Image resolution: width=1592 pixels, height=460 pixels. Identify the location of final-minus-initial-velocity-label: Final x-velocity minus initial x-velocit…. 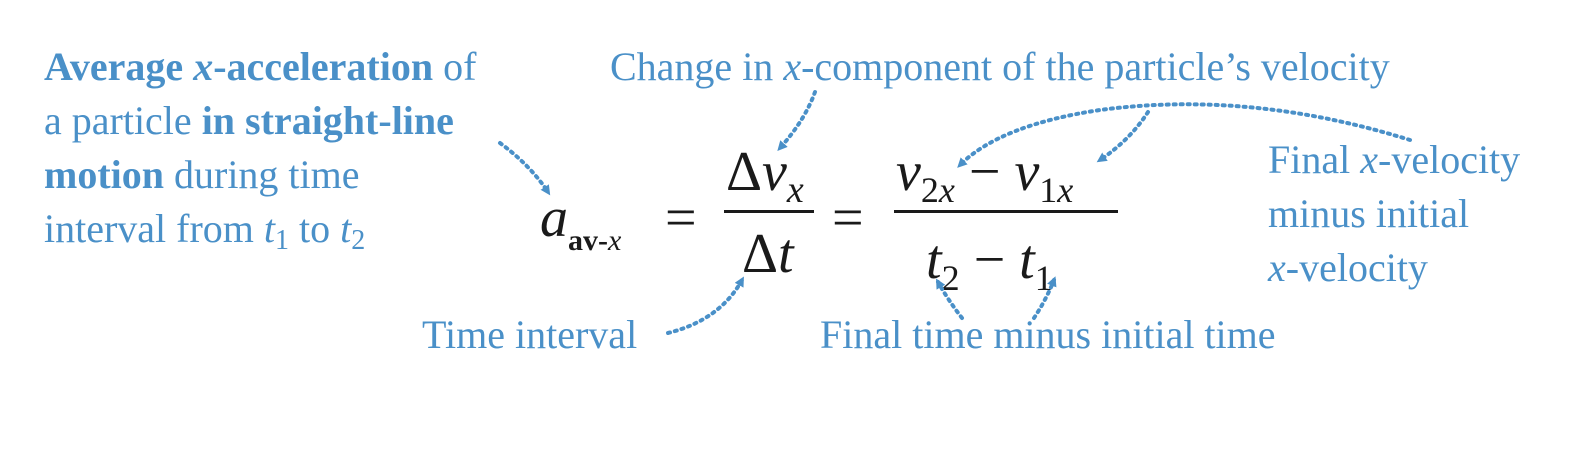
(1394, 213).